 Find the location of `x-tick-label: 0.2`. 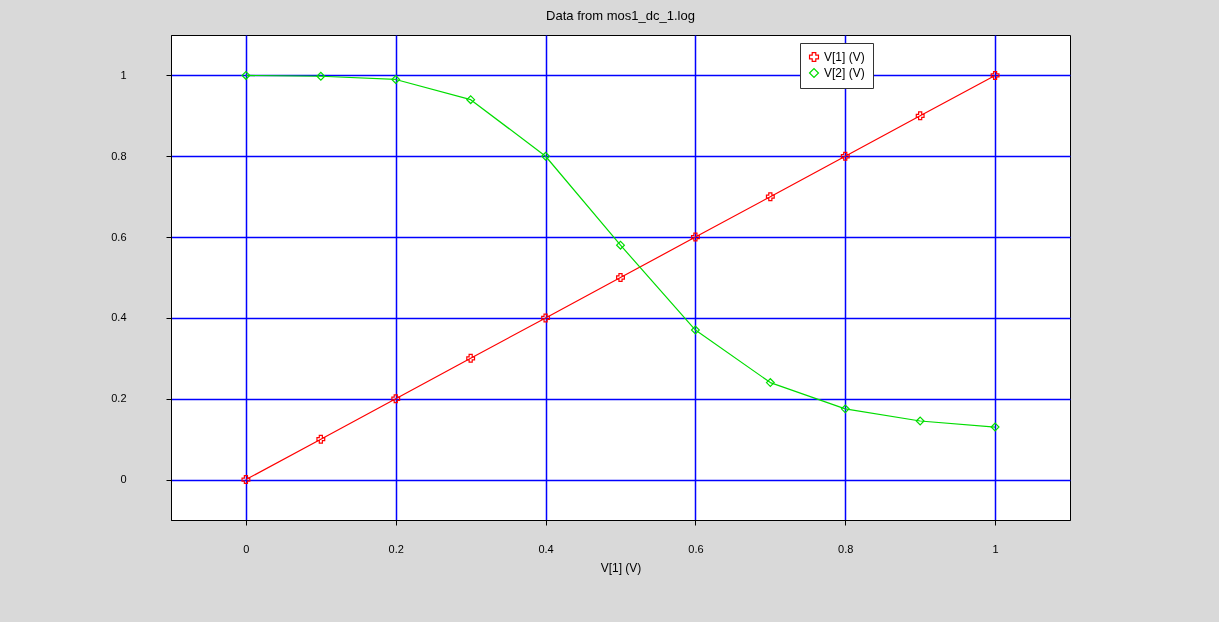

x-tick-label: 0.2 is located at coordinates (396, 548).